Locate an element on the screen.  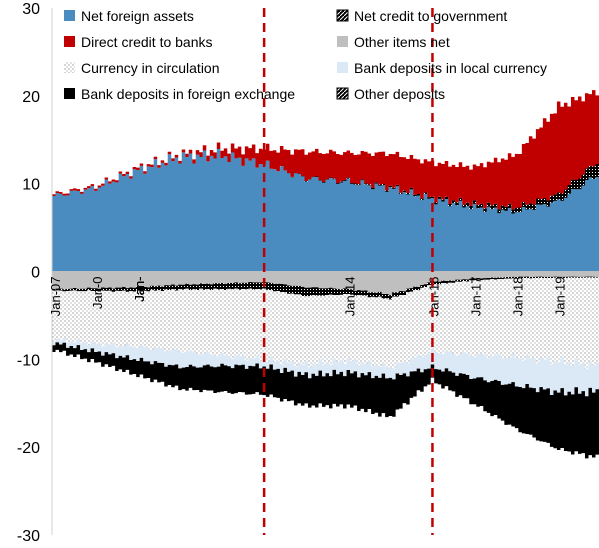
series-bank-deposits-in-local-currency is located at coordinates (325, 367).